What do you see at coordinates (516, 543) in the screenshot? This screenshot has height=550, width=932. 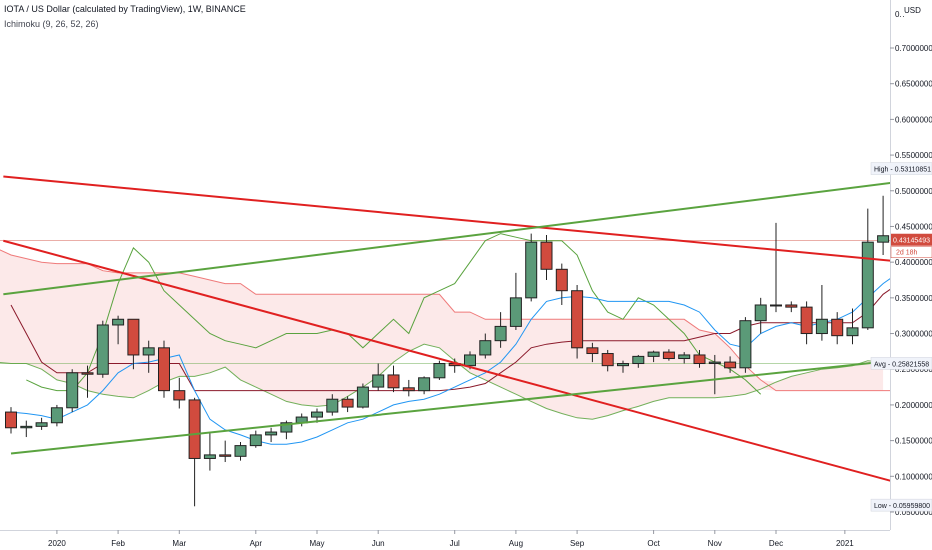 I see `time-tick-label: Aug` at bounding box center [516, 543].